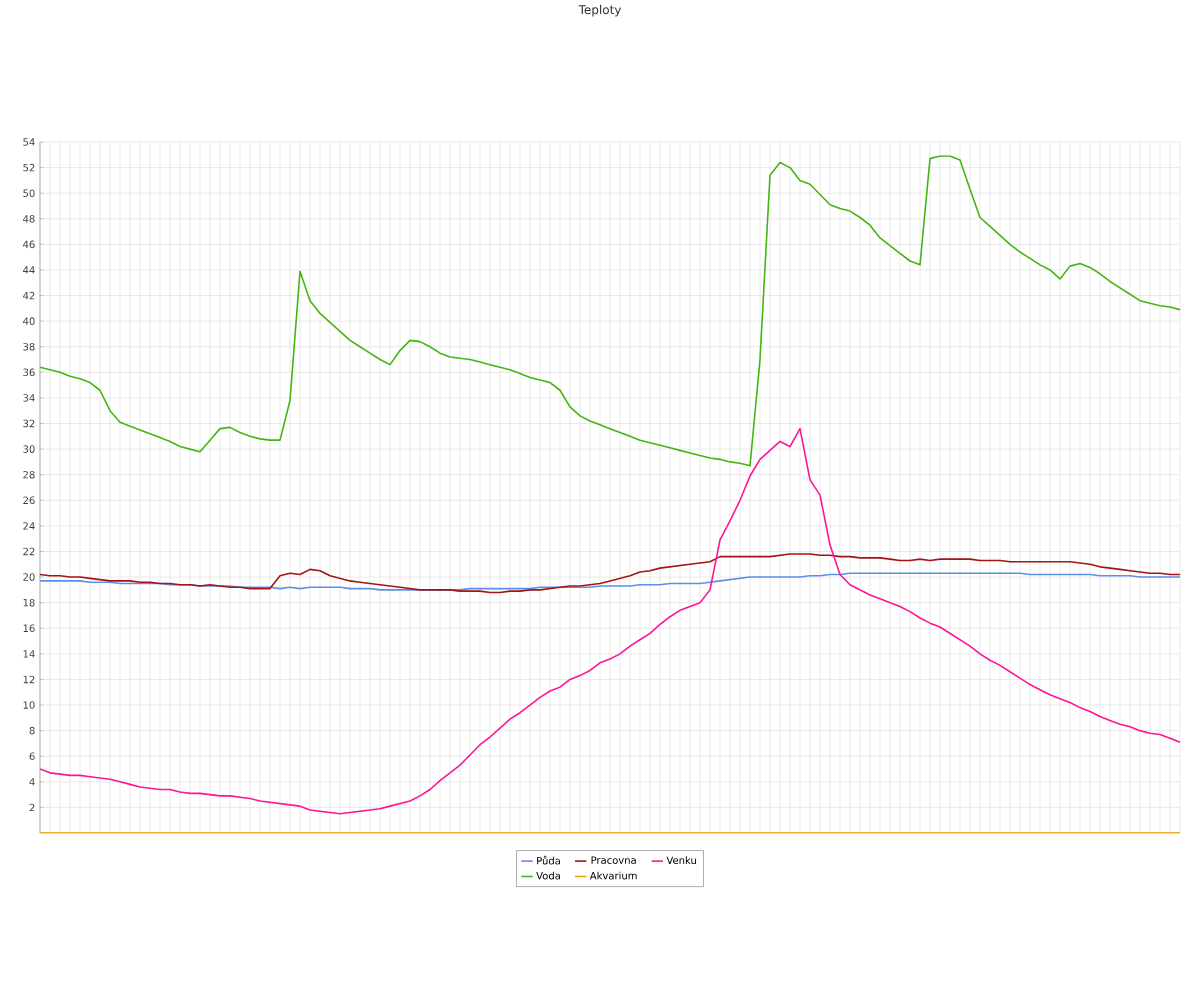 Image resolution: width=1200 pixels, height=1000 pixels. What do you see at coordinates (29, 346) in the screenshot?
I see `y-tick-label: 38` at bounding box center [29, 346].